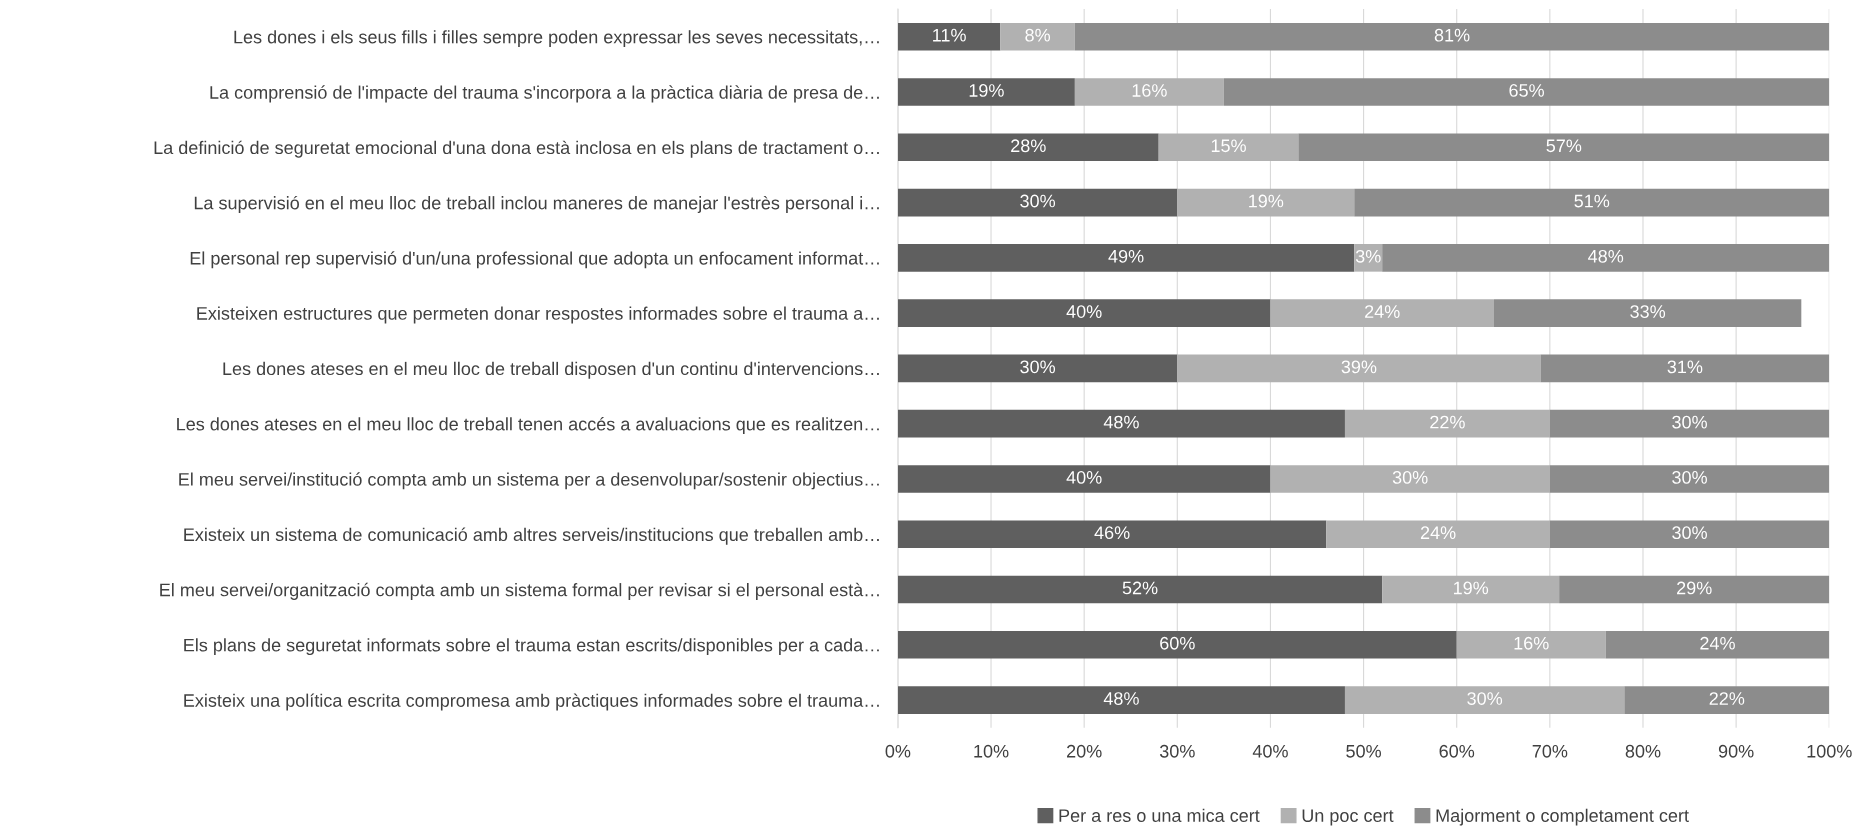 The width and height of the screenshot is (1859, 826). I want to click on data-label: 31%, so click(1685, 367).